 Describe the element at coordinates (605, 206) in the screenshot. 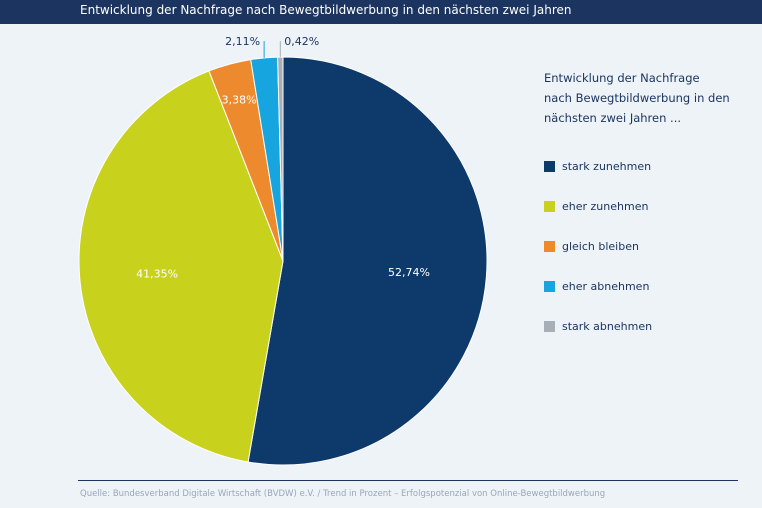

I see `legend-label: eher zunehmen` at that location.